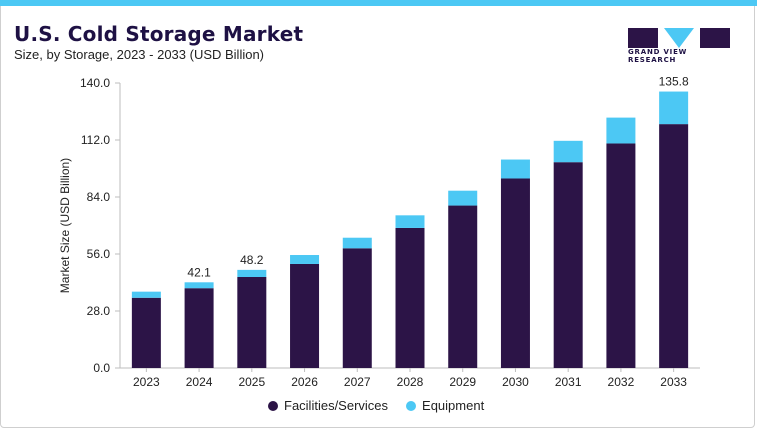 This screenshot has width=757, height=430. What do you see at coordinates (252, 260) in the screenshot?
I see `data-label: 48.2` at bounding box center [252, 260].